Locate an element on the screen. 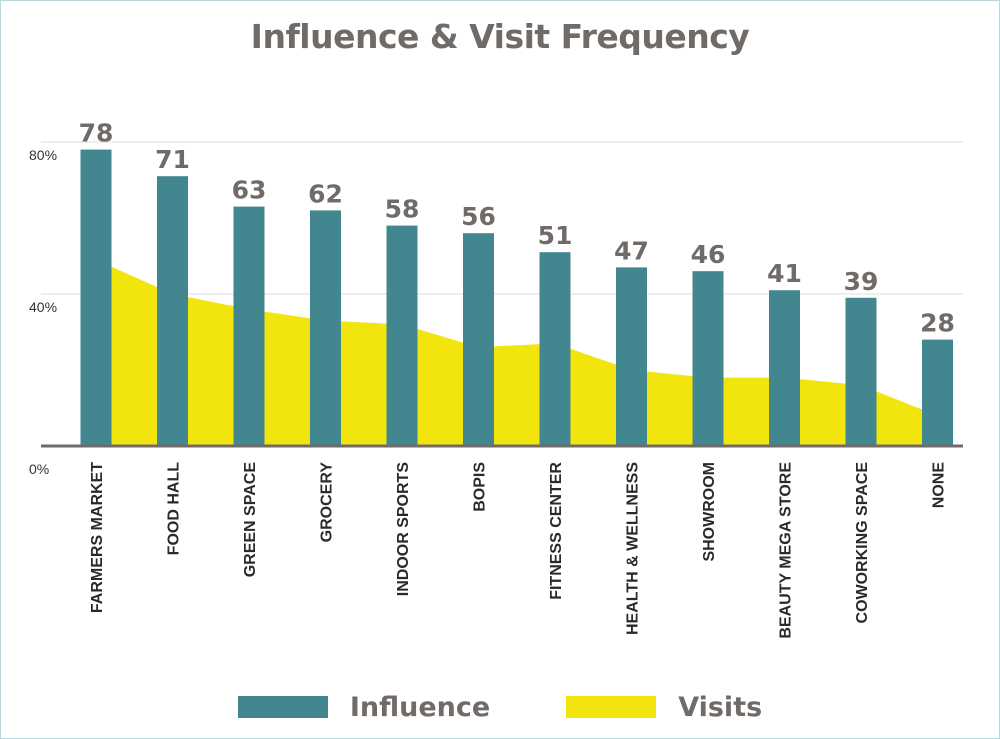  bar-showroom is located at coordinates (708, 358).